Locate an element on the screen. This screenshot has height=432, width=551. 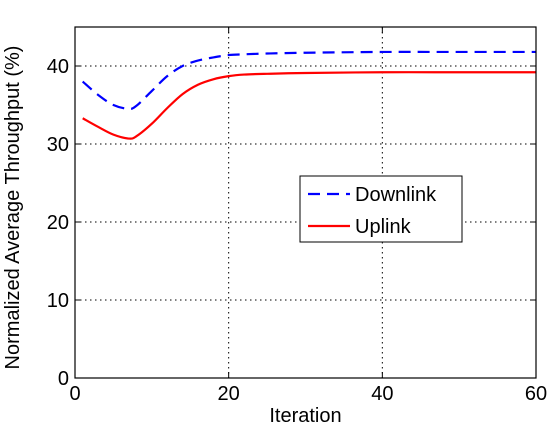
series-line-uplink is located at coordinates (309, 105).